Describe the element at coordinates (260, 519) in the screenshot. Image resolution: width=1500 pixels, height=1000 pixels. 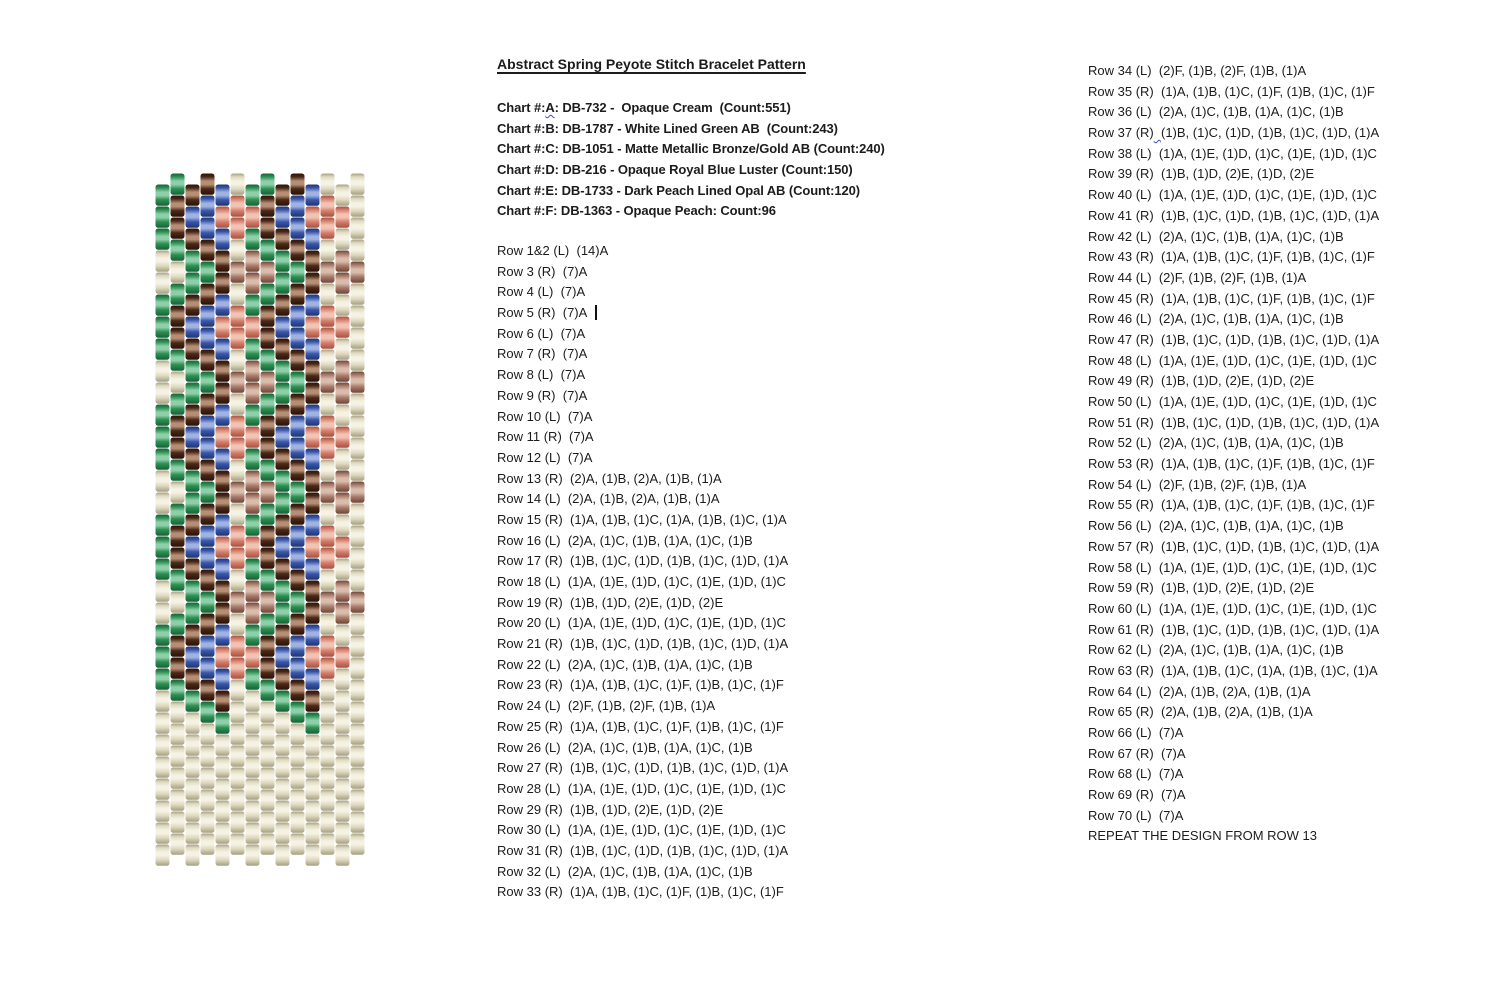
I see `bead-pattern-image` at that location.